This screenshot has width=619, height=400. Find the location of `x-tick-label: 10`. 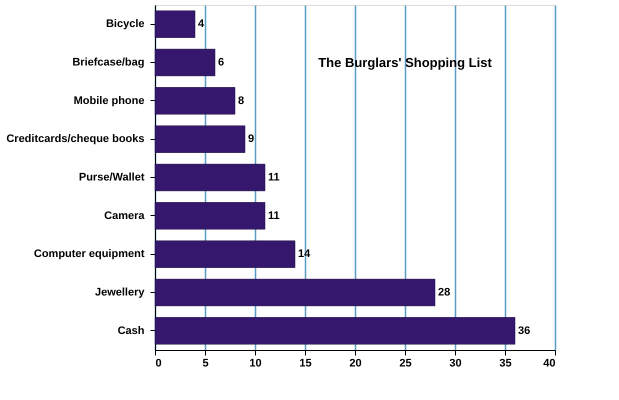

x-tick-label: 10 is located at coordinates (255, 364).